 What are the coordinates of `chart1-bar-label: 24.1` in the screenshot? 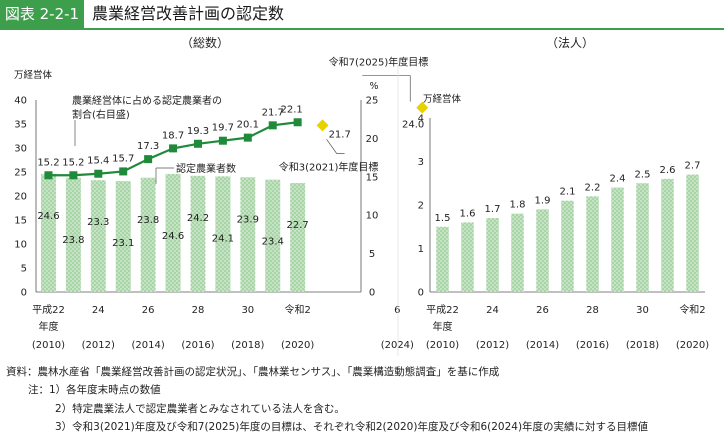 It's located at (223, 238).